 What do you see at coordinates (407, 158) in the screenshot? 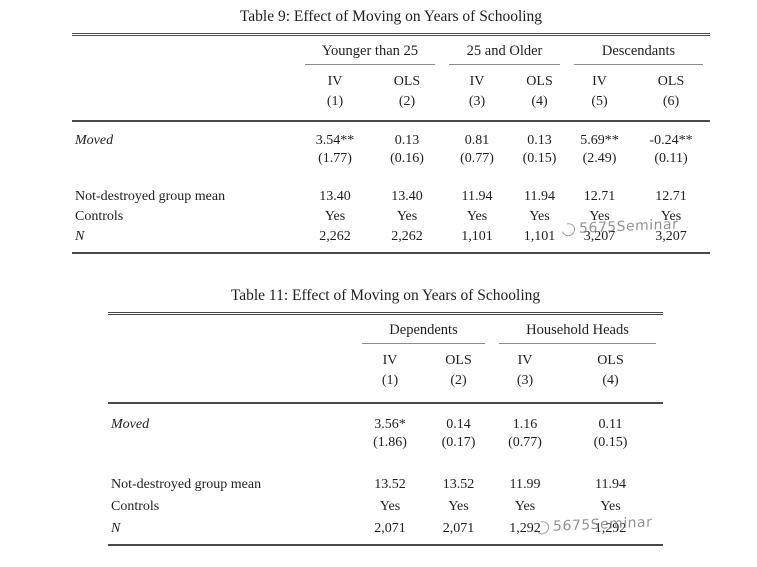
I see `data-cell: (0.16)` at bounding box center [407, 158].